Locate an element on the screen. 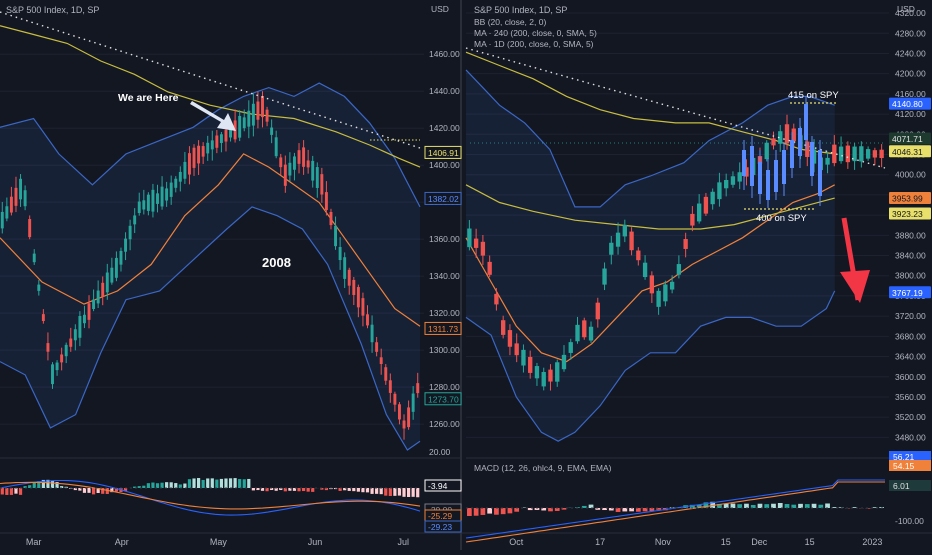 Image resolution: width=932 pixels, height=555 pixels. annotation-415: 415 on SPY is located at coordinates (813, 95).